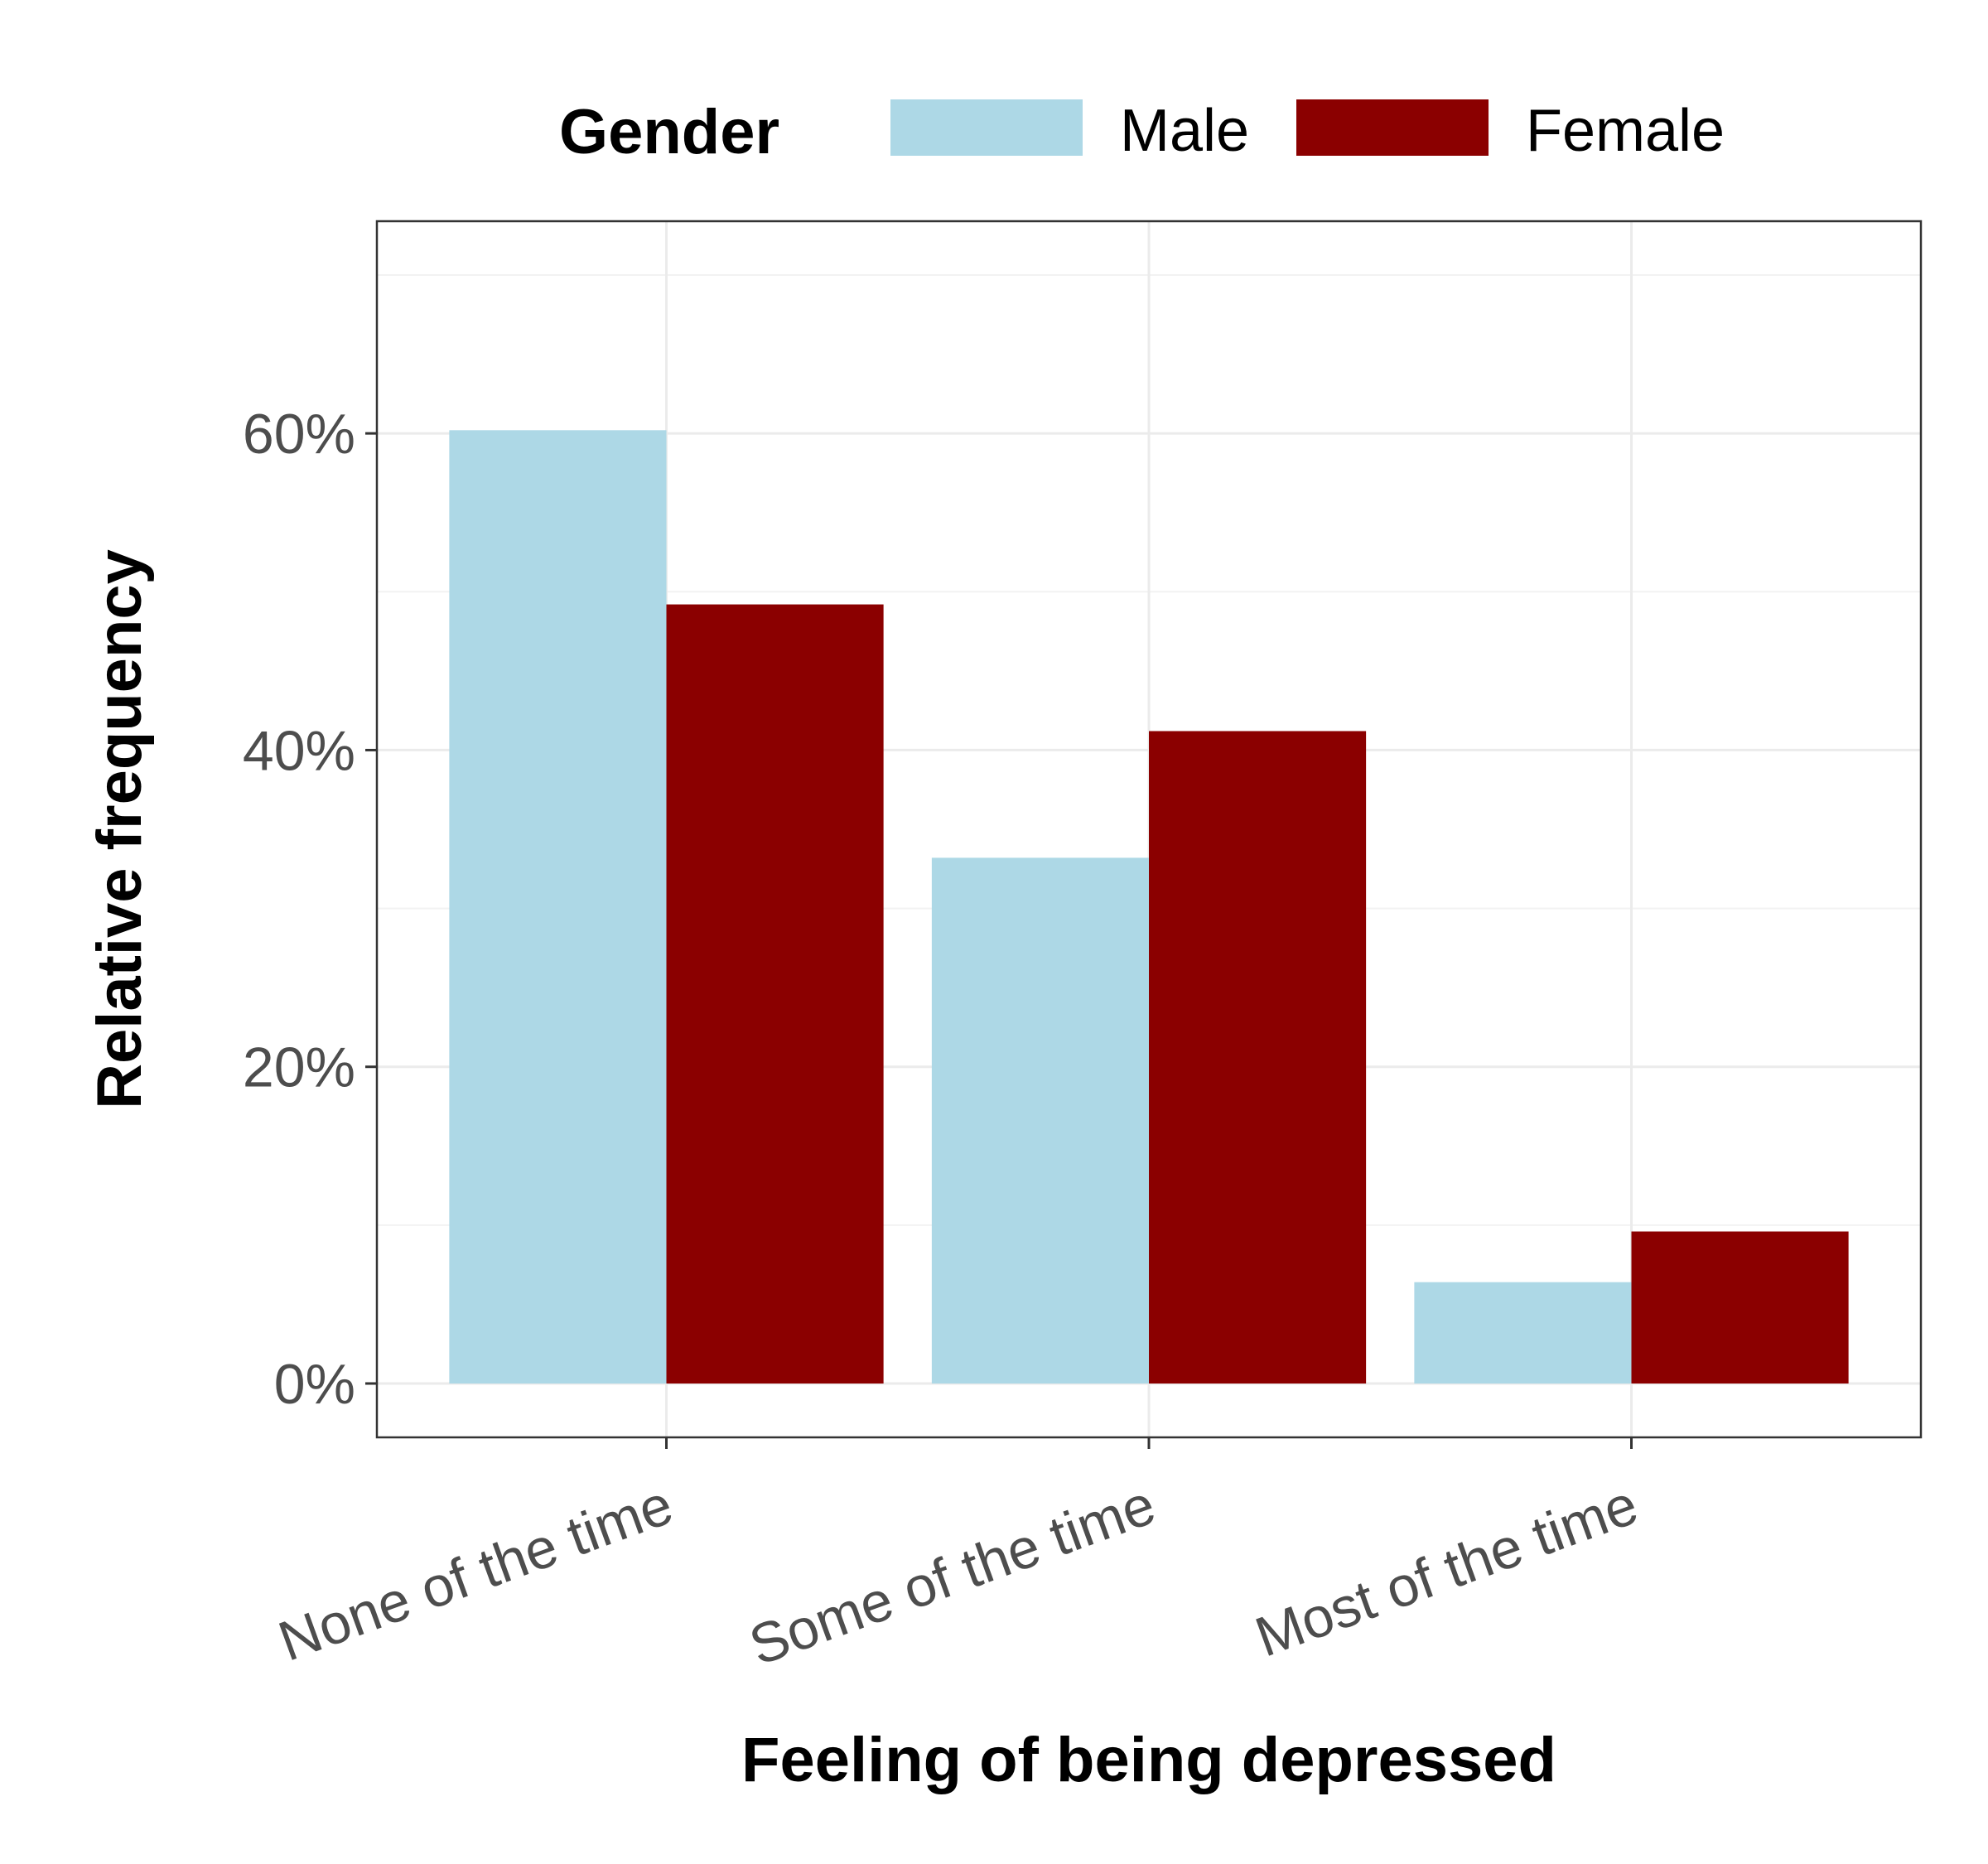  Describe the element at coordinates (1625, 131) in the screenshot. I see `legend-label-female: Female` at that location.